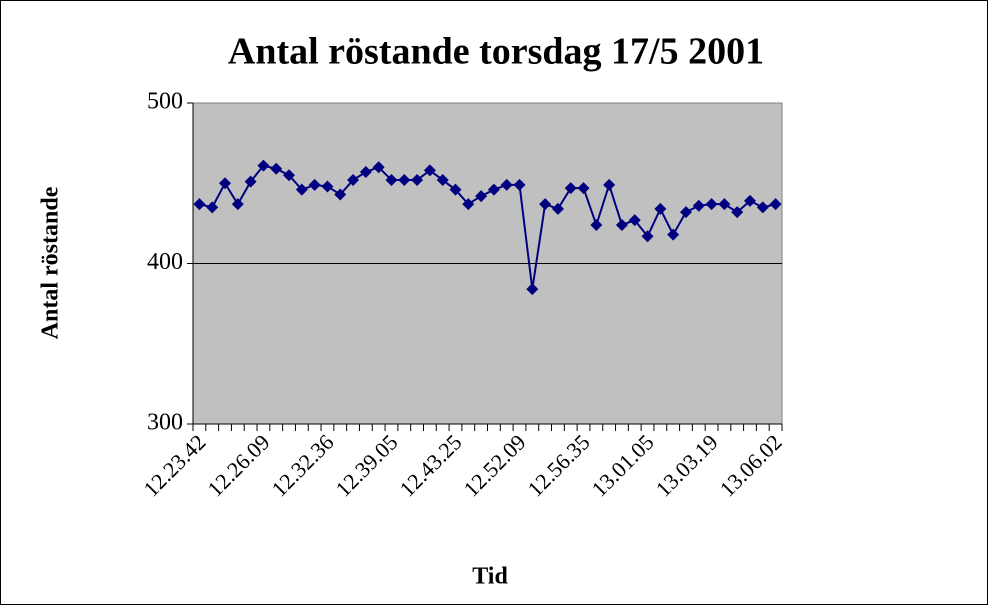 This screenshot has height=606, width=989. Describe the element at coordinates (165, 423) in the screenshot. I see `y-tick-label: 300` at that location.